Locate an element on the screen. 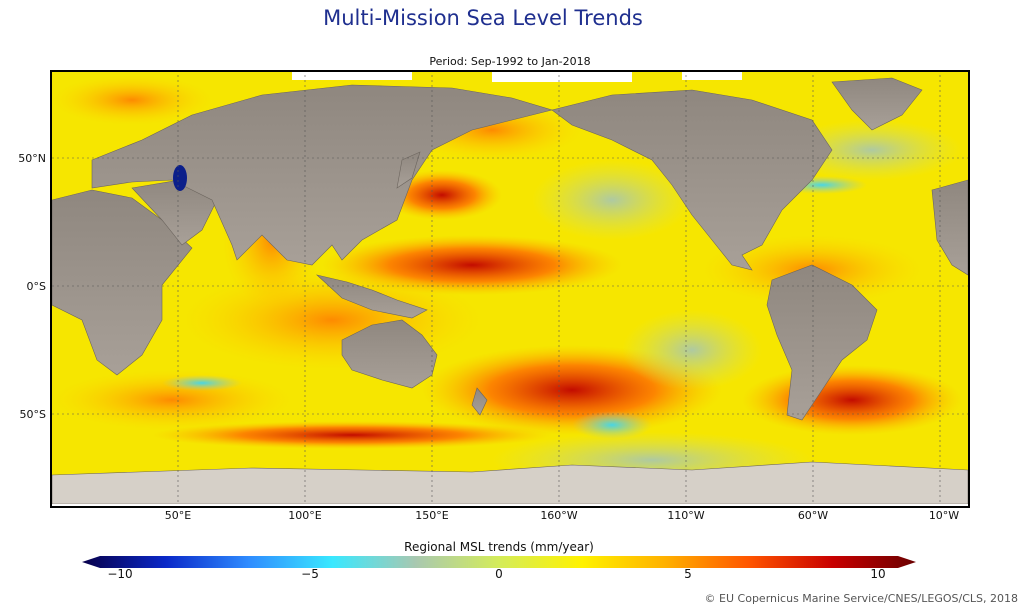  antarctica-landmass is located at coordinates (510, 482).